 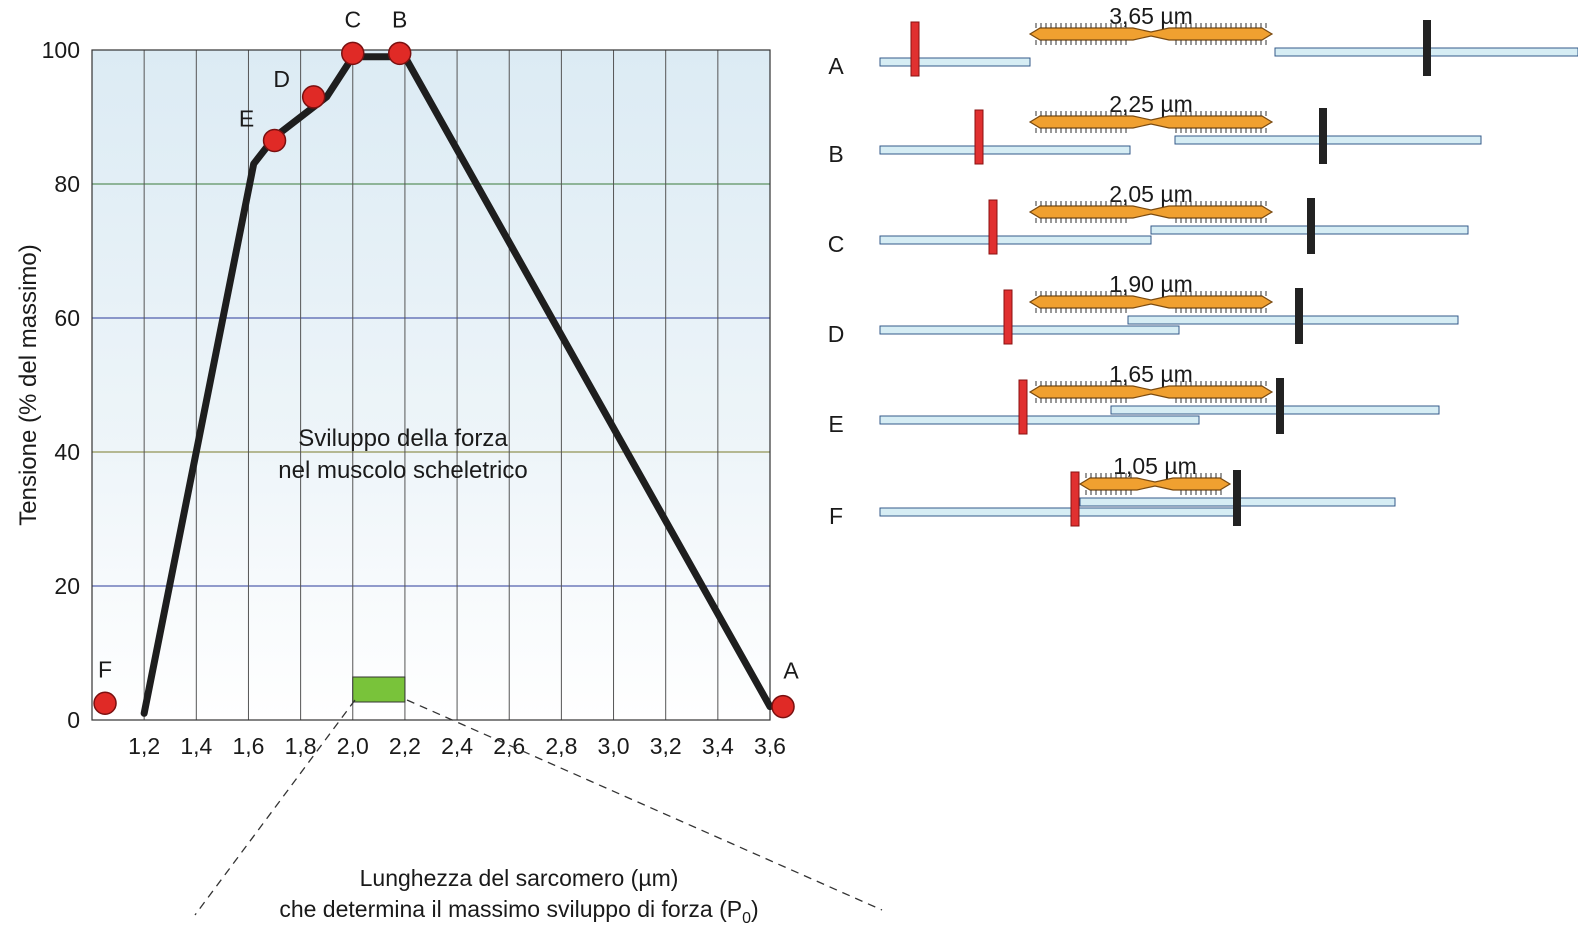 I want to click on sarcomere-label: C, so click(x=836, y=244).